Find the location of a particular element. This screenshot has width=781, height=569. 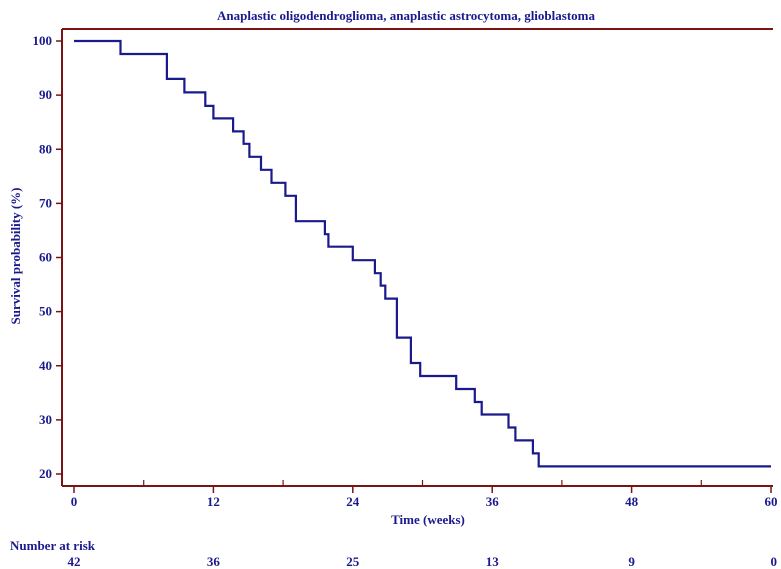

x-tick-label-24: 24 is located at coordinates (353, 501).